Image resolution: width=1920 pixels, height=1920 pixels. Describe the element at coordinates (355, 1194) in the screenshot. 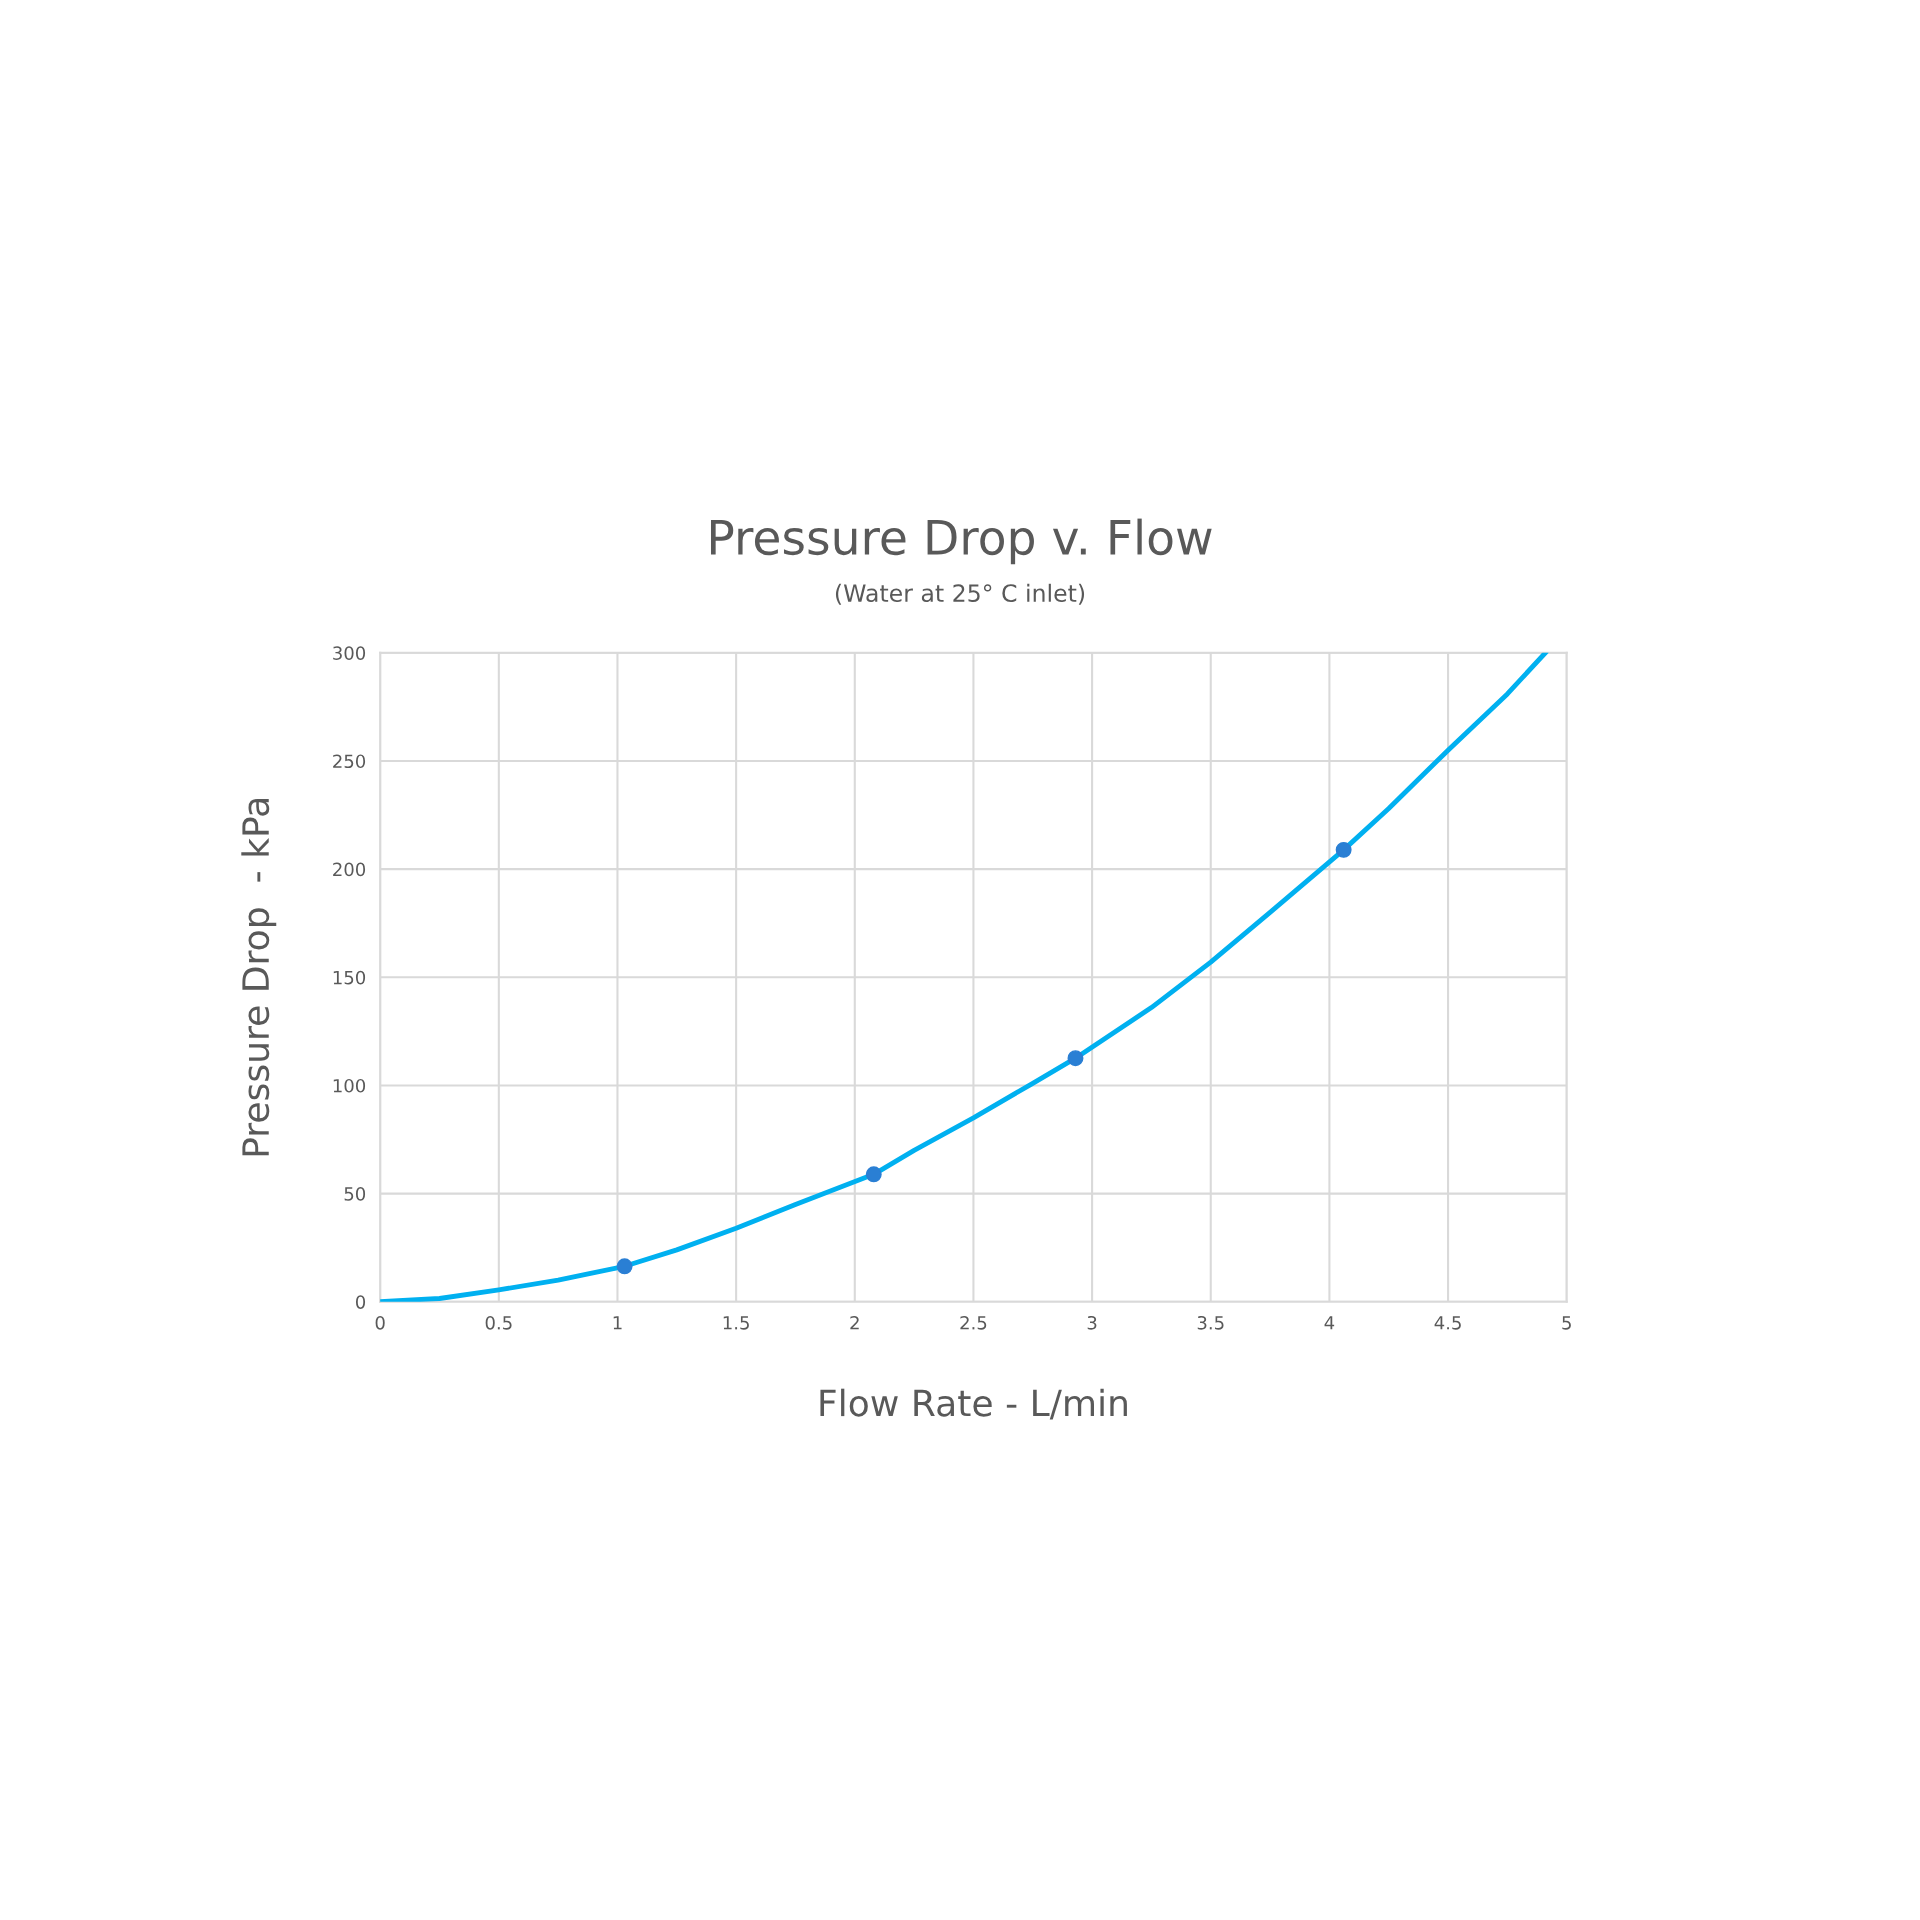

I see `y-tick-label: 50` at that location.